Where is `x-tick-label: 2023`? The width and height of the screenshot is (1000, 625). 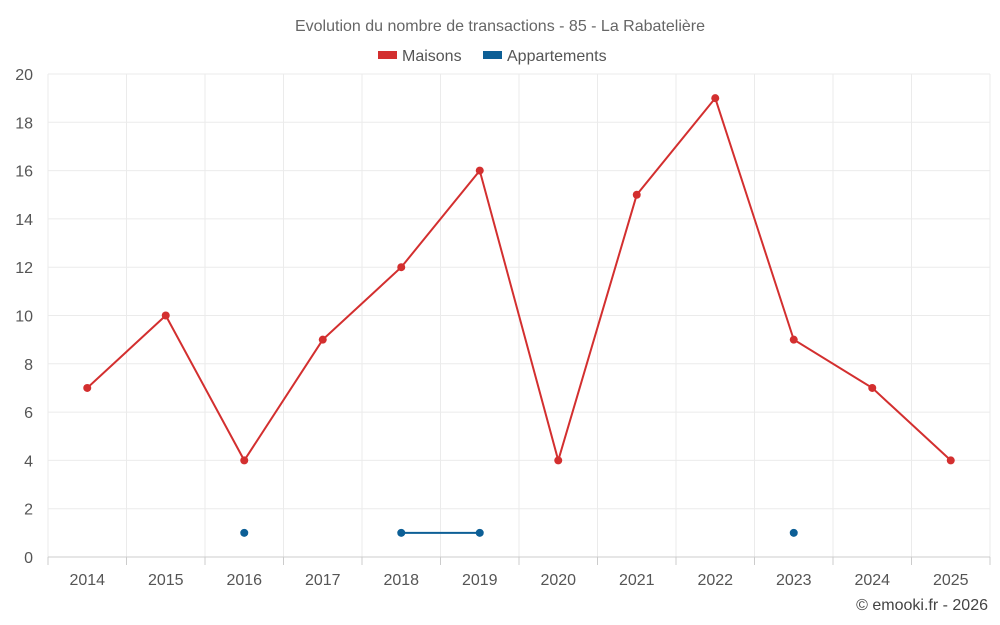
x-tick-label: 2023 is located at coordinates (794, 580).